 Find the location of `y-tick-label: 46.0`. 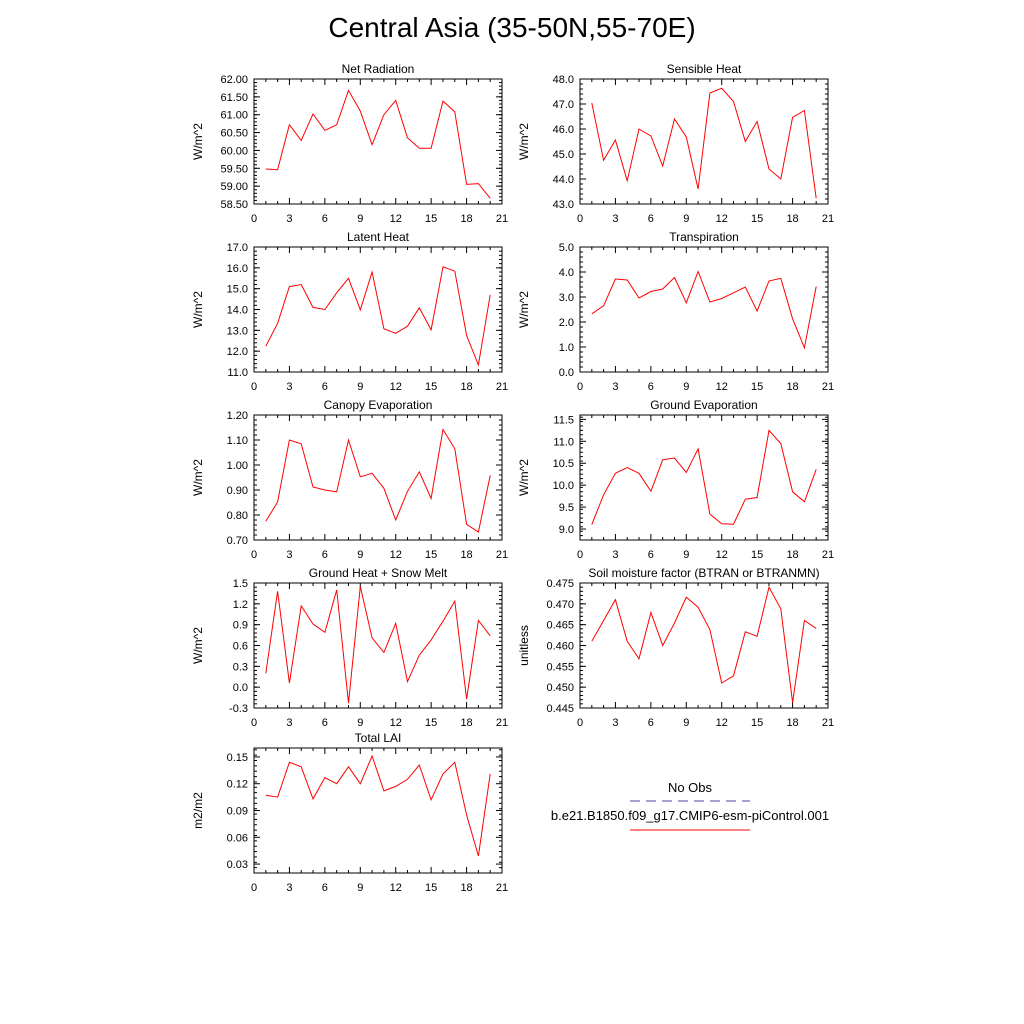

y-tick-label: 46.0 is located at coordinates (563, 130).